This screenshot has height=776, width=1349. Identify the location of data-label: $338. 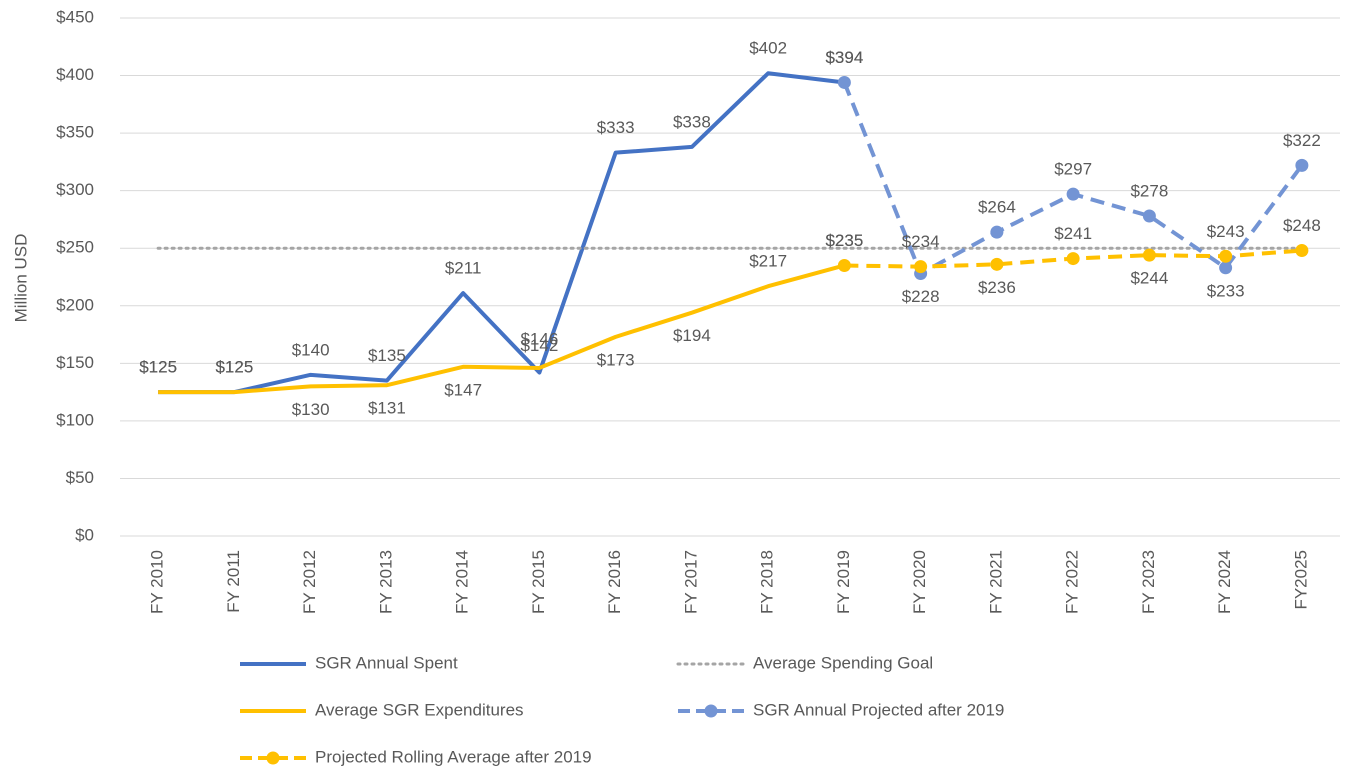
(692, 121).